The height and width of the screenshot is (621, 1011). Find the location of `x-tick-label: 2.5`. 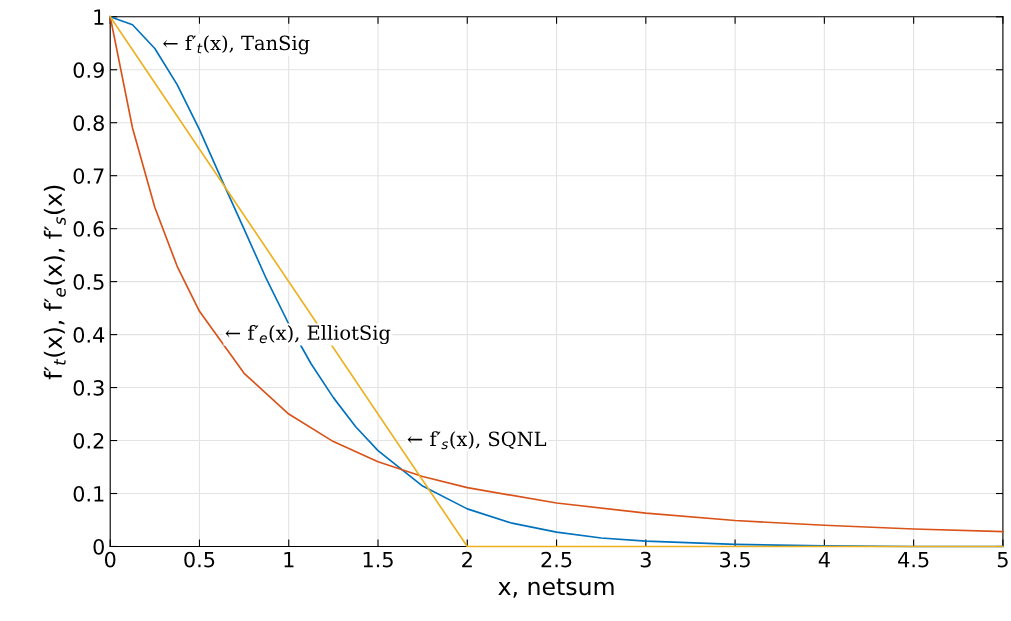

x-tick-label: 2.5 is located at coordinates (556, 559).